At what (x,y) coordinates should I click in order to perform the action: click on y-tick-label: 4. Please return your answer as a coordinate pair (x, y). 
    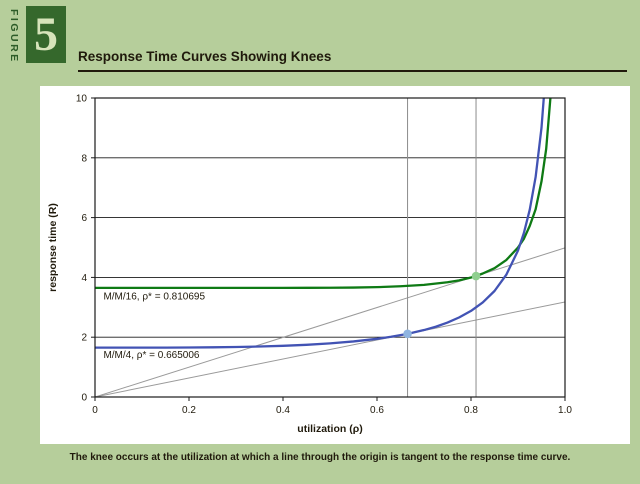
    Looking at the image, I should click on (84, 278).